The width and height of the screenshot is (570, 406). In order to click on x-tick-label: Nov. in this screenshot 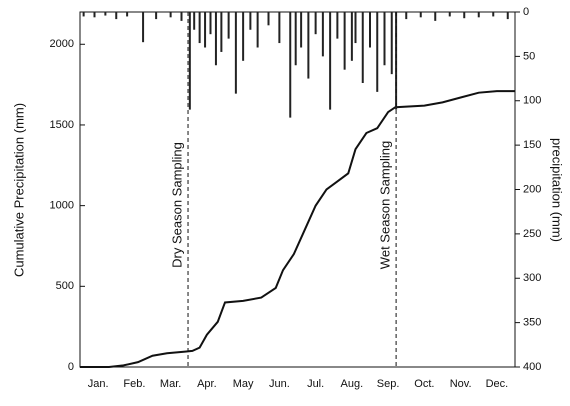, I will do `click(461, 384)`.